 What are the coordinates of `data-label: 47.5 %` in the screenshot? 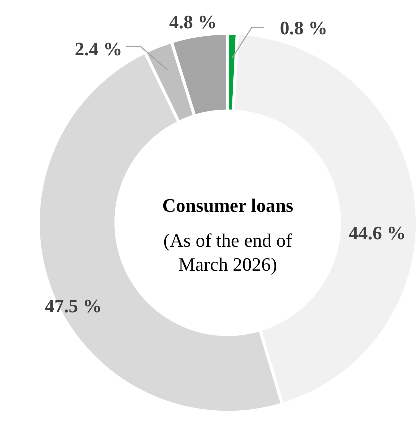 It's located at (73, 307).